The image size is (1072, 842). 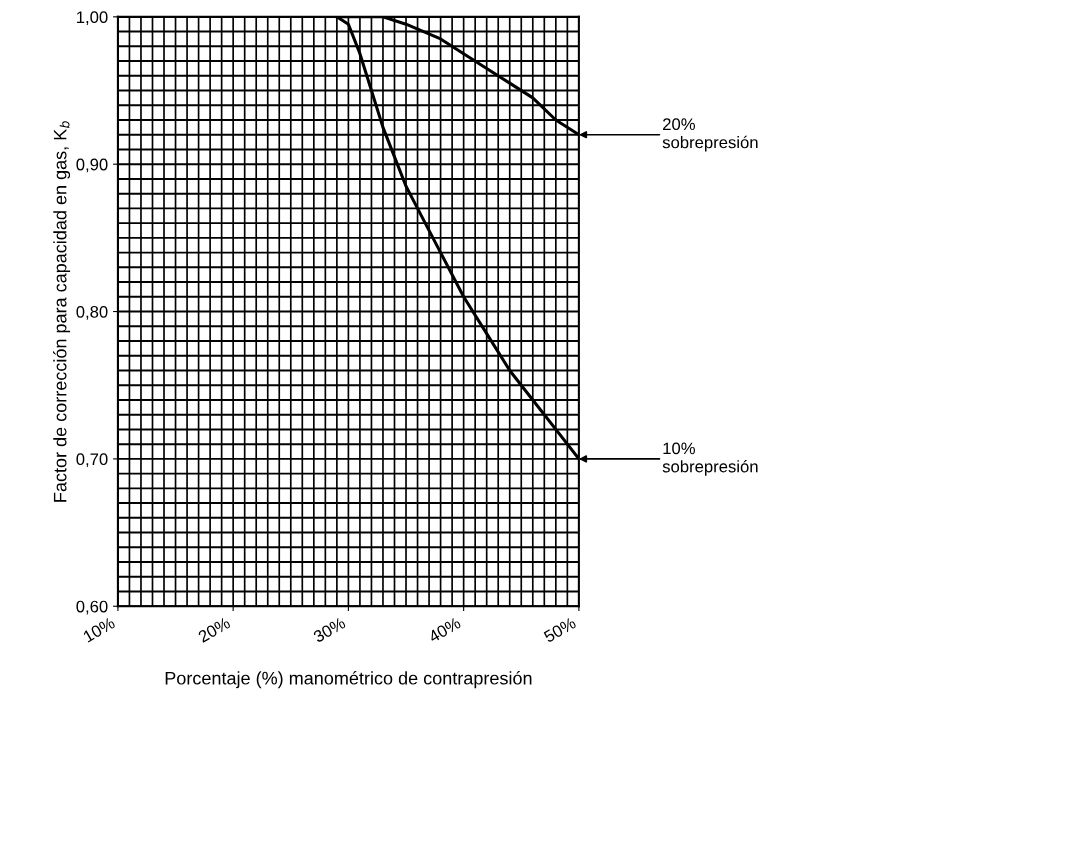 What do you see at coordinates (560, 629) in the screenshot?
I see `x-tick-label: 50%` at bounding box center [560, 629].